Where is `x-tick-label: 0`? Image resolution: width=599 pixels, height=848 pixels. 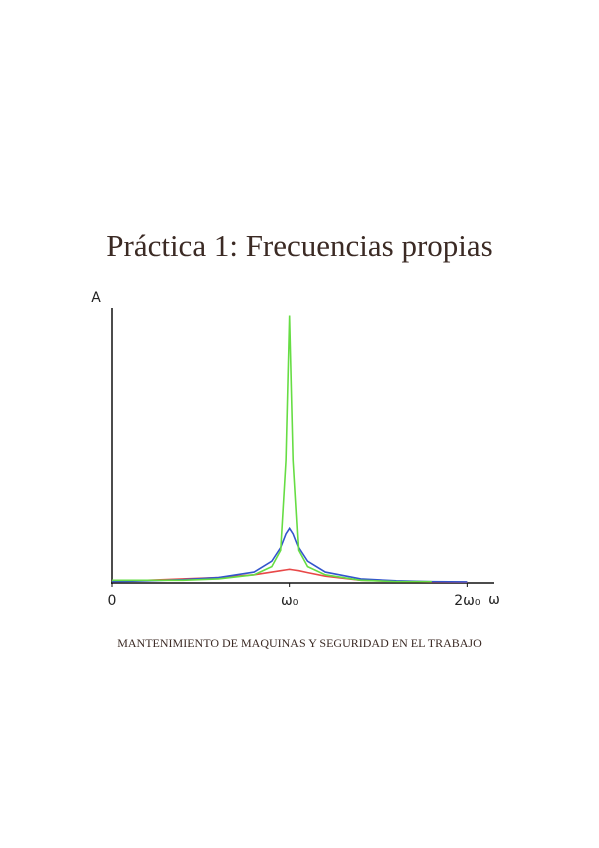
x-tick-label: 0 is located at coordinates (112, 601).